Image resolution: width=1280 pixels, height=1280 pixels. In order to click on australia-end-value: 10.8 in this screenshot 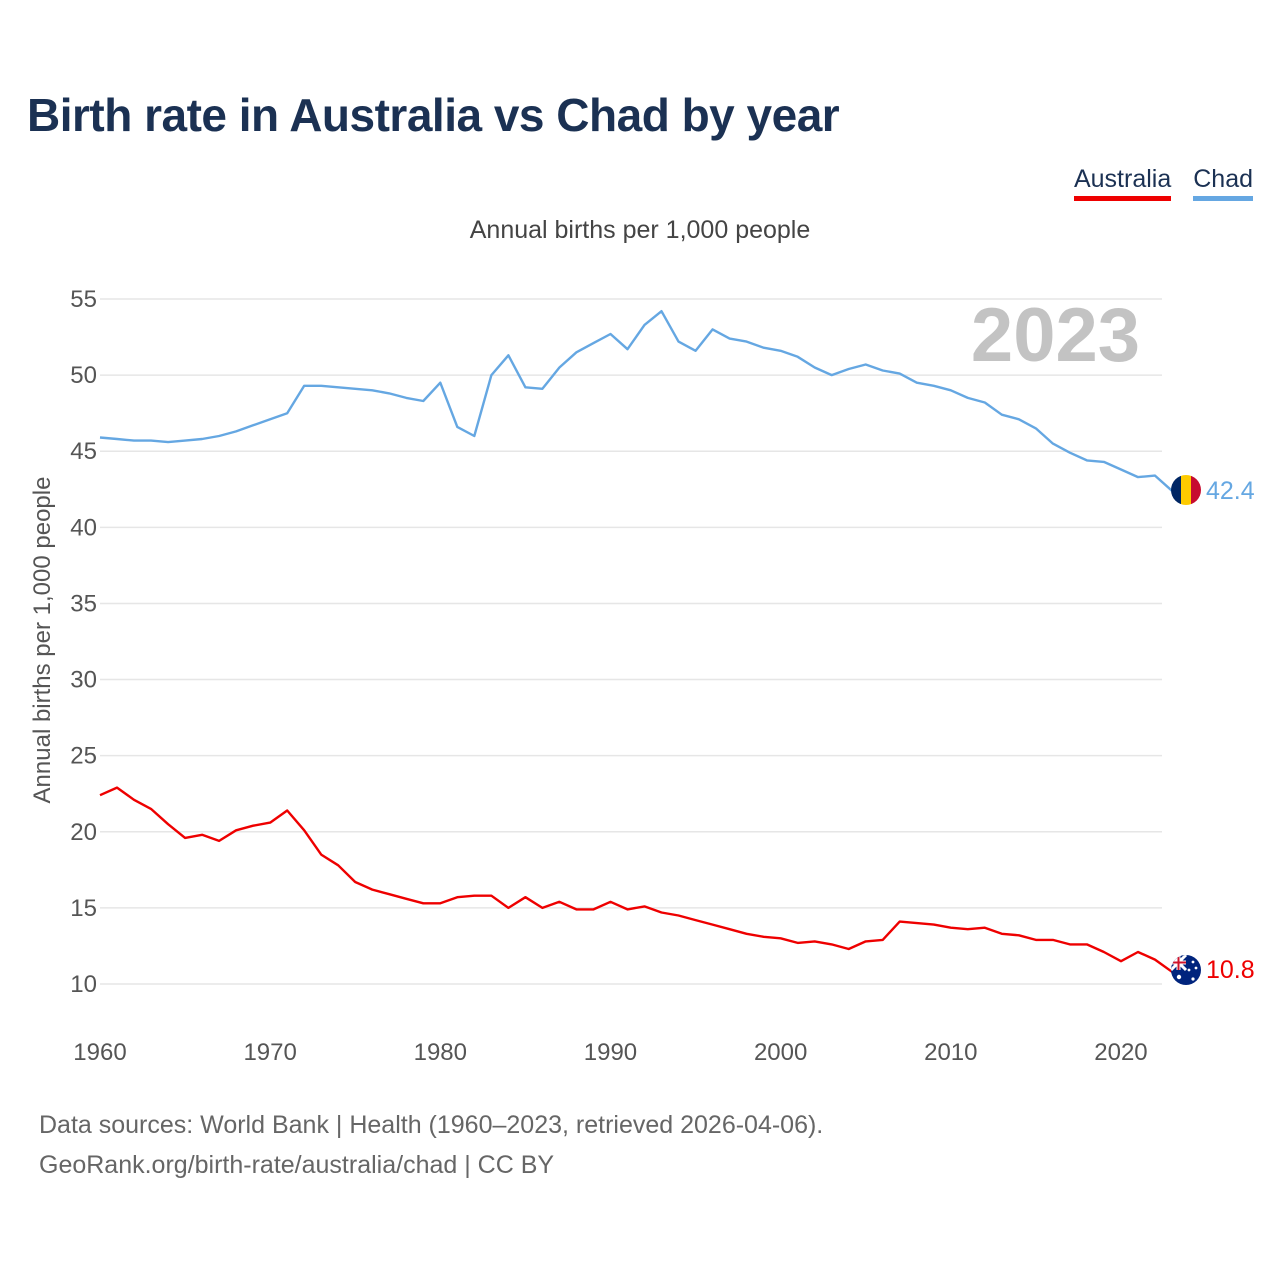, I will do `click(1230, 970)`.